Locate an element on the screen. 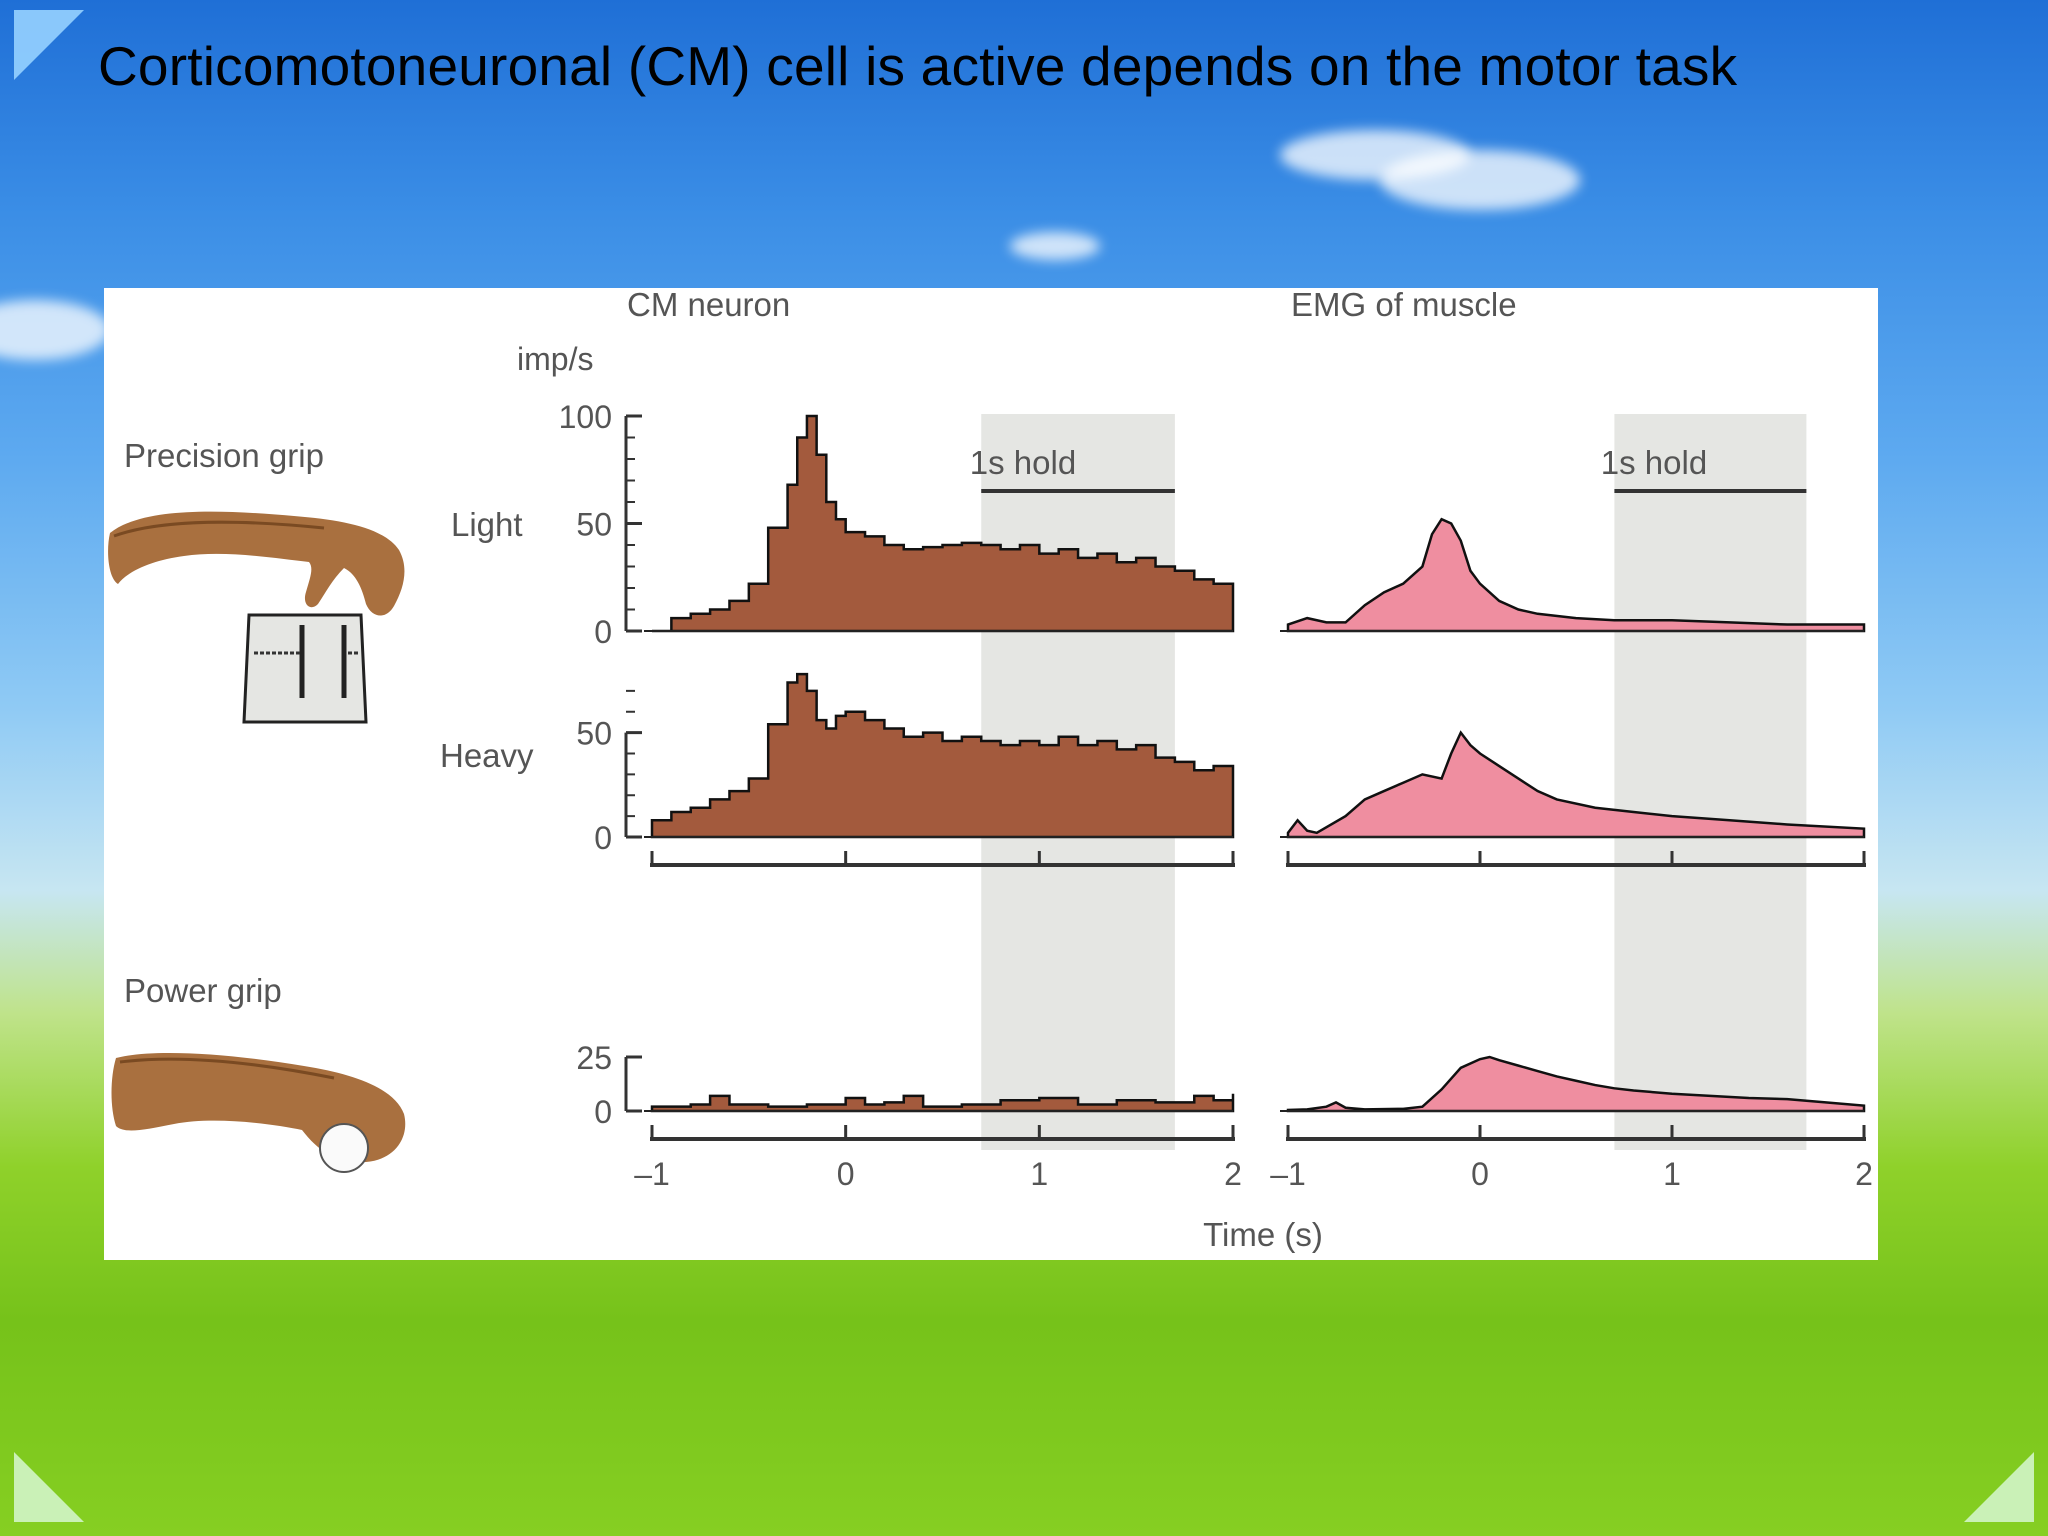  corner-triangle-top-left is located at coordinates (49, 45).